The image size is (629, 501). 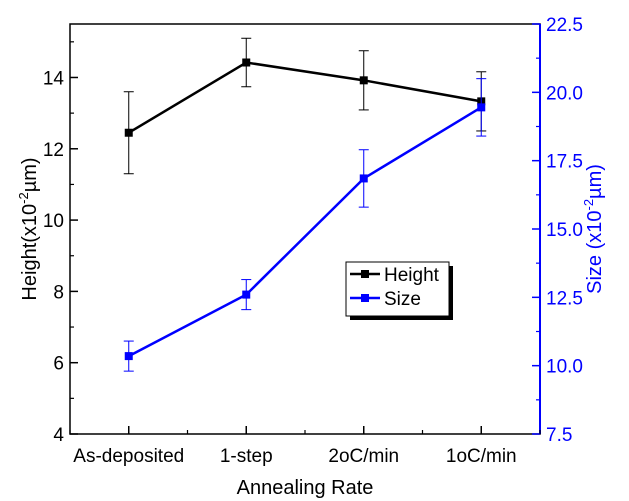 I want to click on right-y-axis-title-exponent: -2, so click(x=588, y=205).